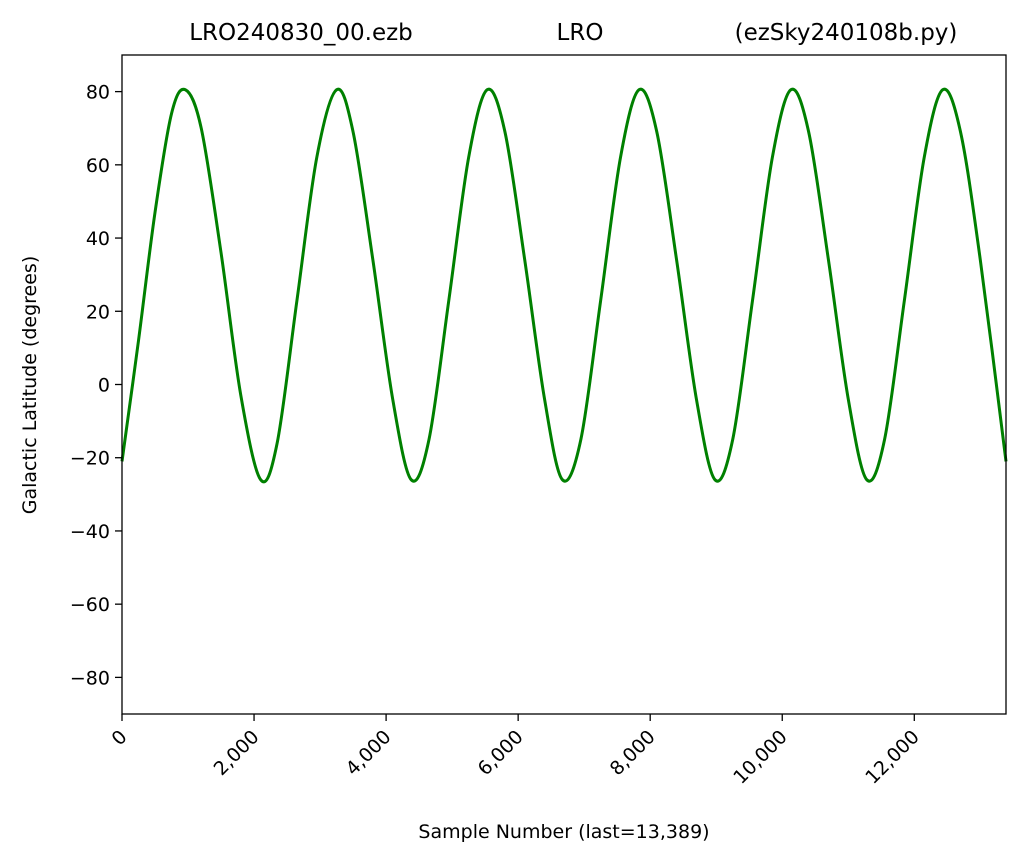 The width and height of the screenshot is (1024, 863). I want to click on y-tick-label: 0, so click(104, 386).